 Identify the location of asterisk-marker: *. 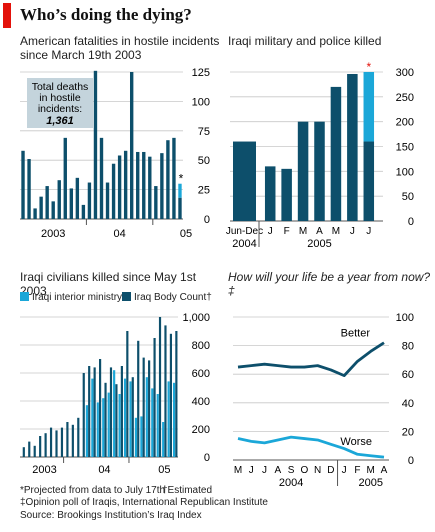
(181, 179).